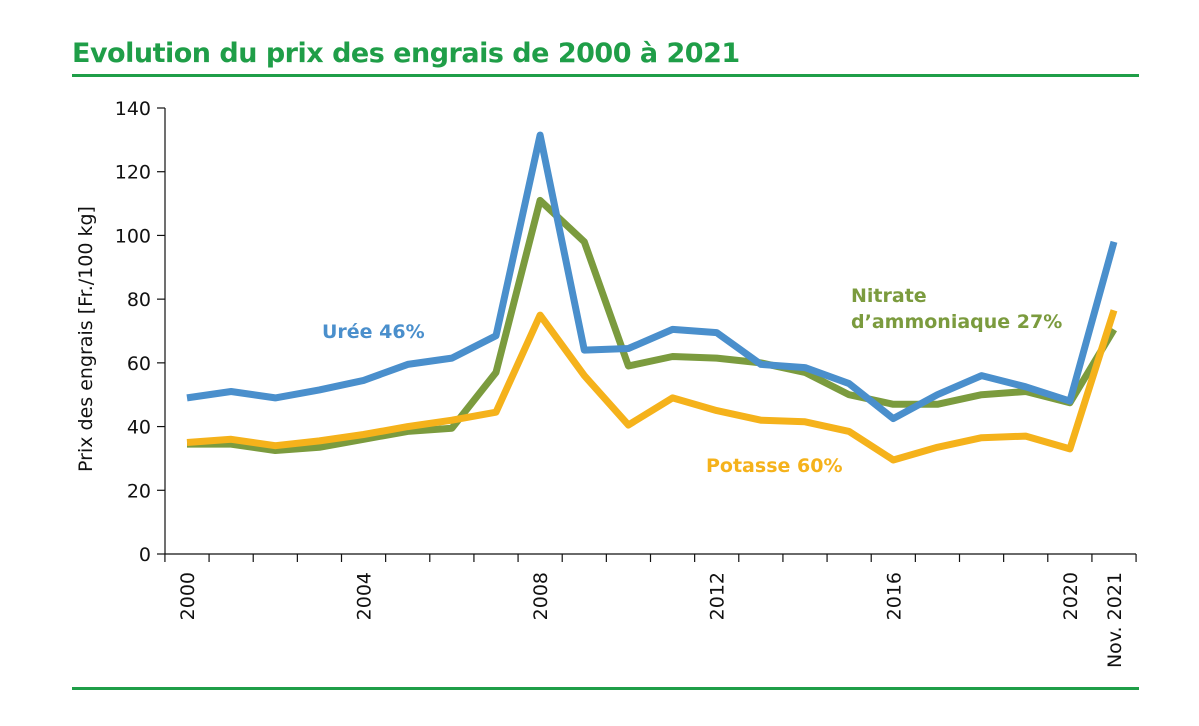  What do you see at coordinates (145, 555) in the screenshot?
I see `y-tick-label: 0` at bounding box center [145, 555].